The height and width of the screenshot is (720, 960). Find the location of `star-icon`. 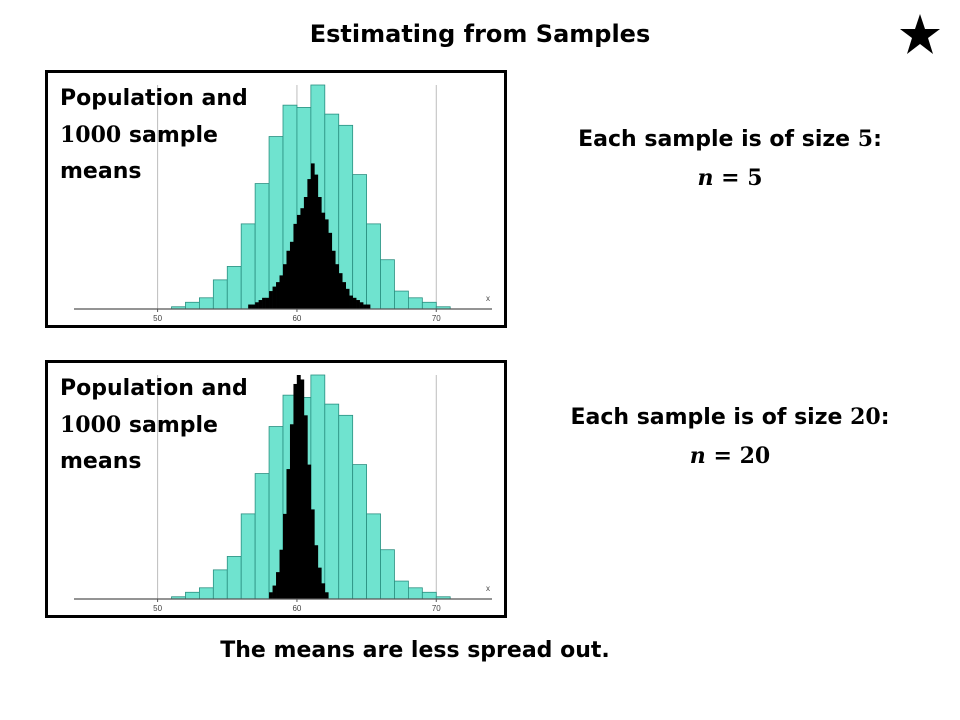

star-icon is located at coordinates (920, 34).